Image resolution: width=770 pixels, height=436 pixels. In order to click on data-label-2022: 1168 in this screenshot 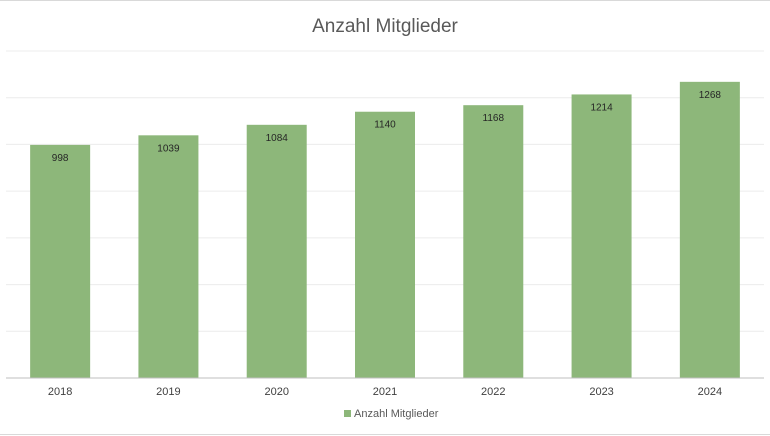, I will do `click(494, 118)`.